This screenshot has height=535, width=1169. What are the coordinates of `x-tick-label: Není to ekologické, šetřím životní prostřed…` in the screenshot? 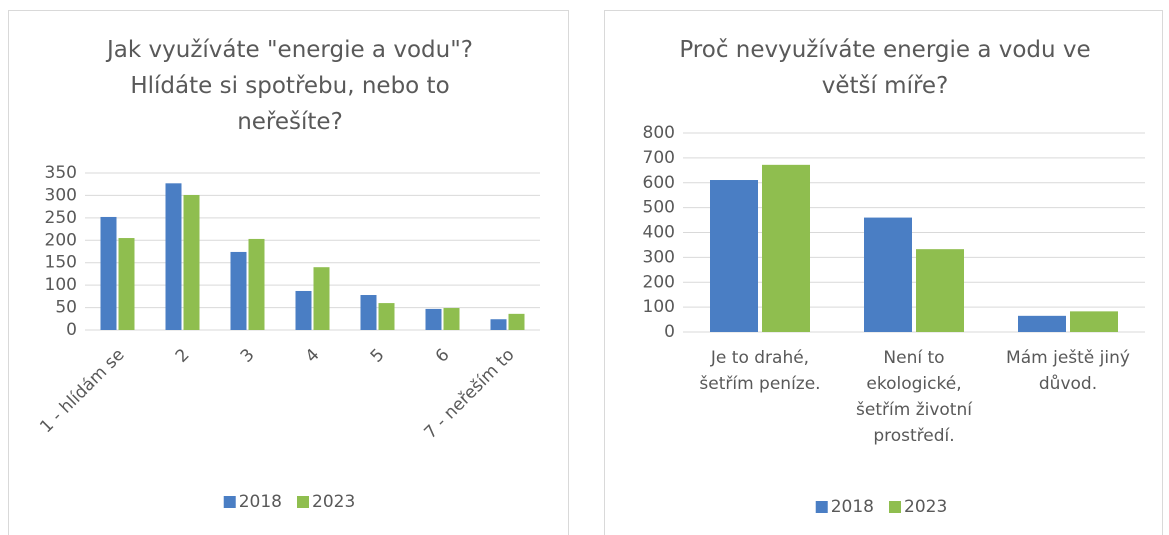 It's located at (914, 397).